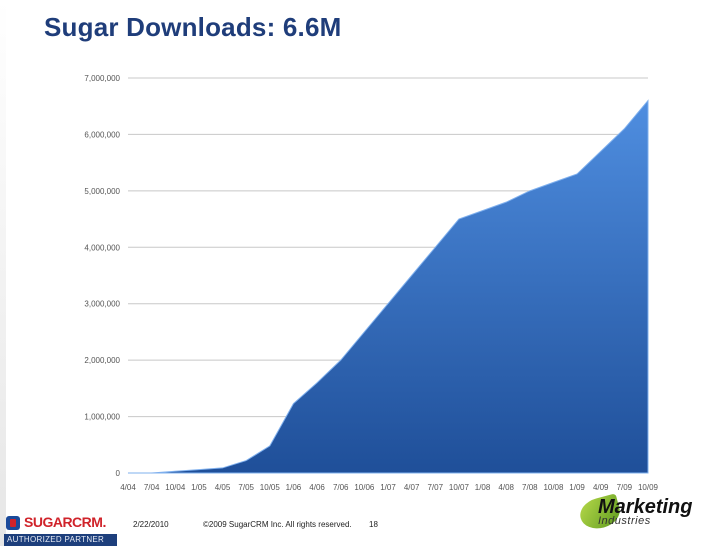  I want to click on y-tick-label: 3,000,000, so click(102, 304).